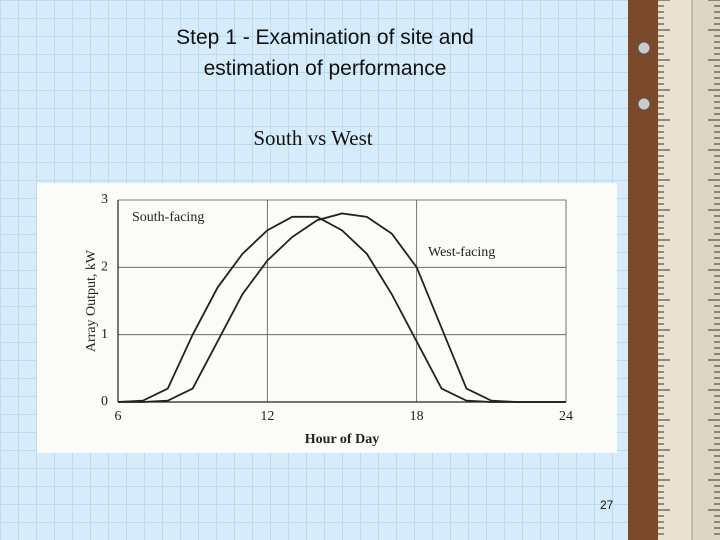  I want to click on x-tick-label: 24, so click(566, 416).